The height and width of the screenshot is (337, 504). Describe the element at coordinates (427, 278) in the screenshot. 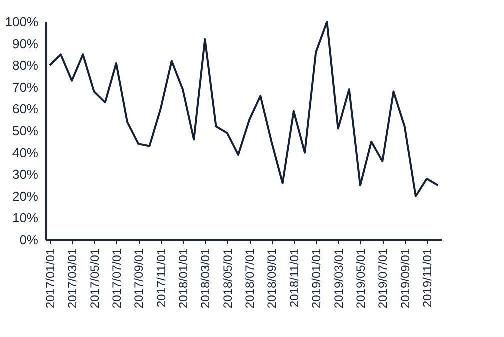

I see `x-tick-label: 2019/11/01` at that location.